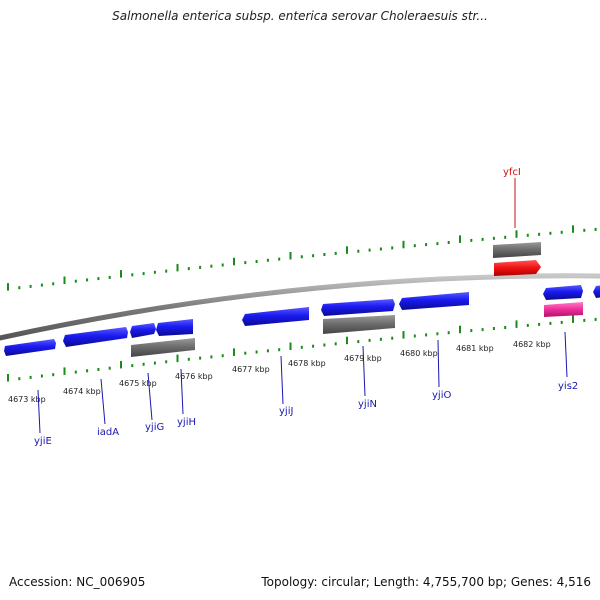 The height and width of the screenshot is (600, 600). I want to click on gene-label-iadA: iadA, so click(108, 432).